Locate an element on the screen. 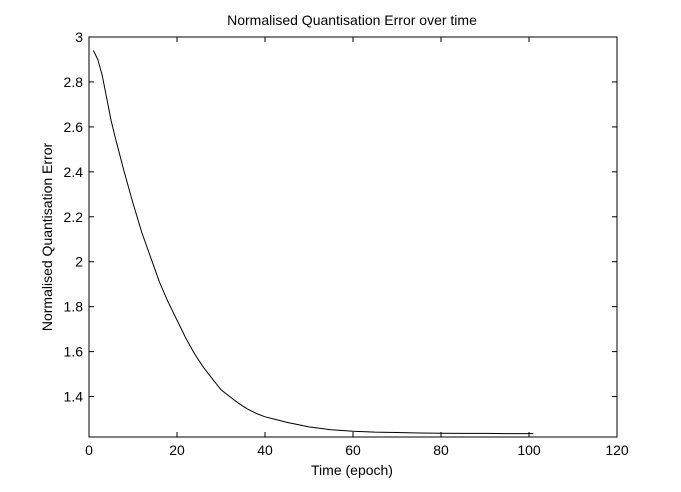 This screenshot has height=492, width=681. y-tick-label: 2.8 is located at coordinates (74, 82).